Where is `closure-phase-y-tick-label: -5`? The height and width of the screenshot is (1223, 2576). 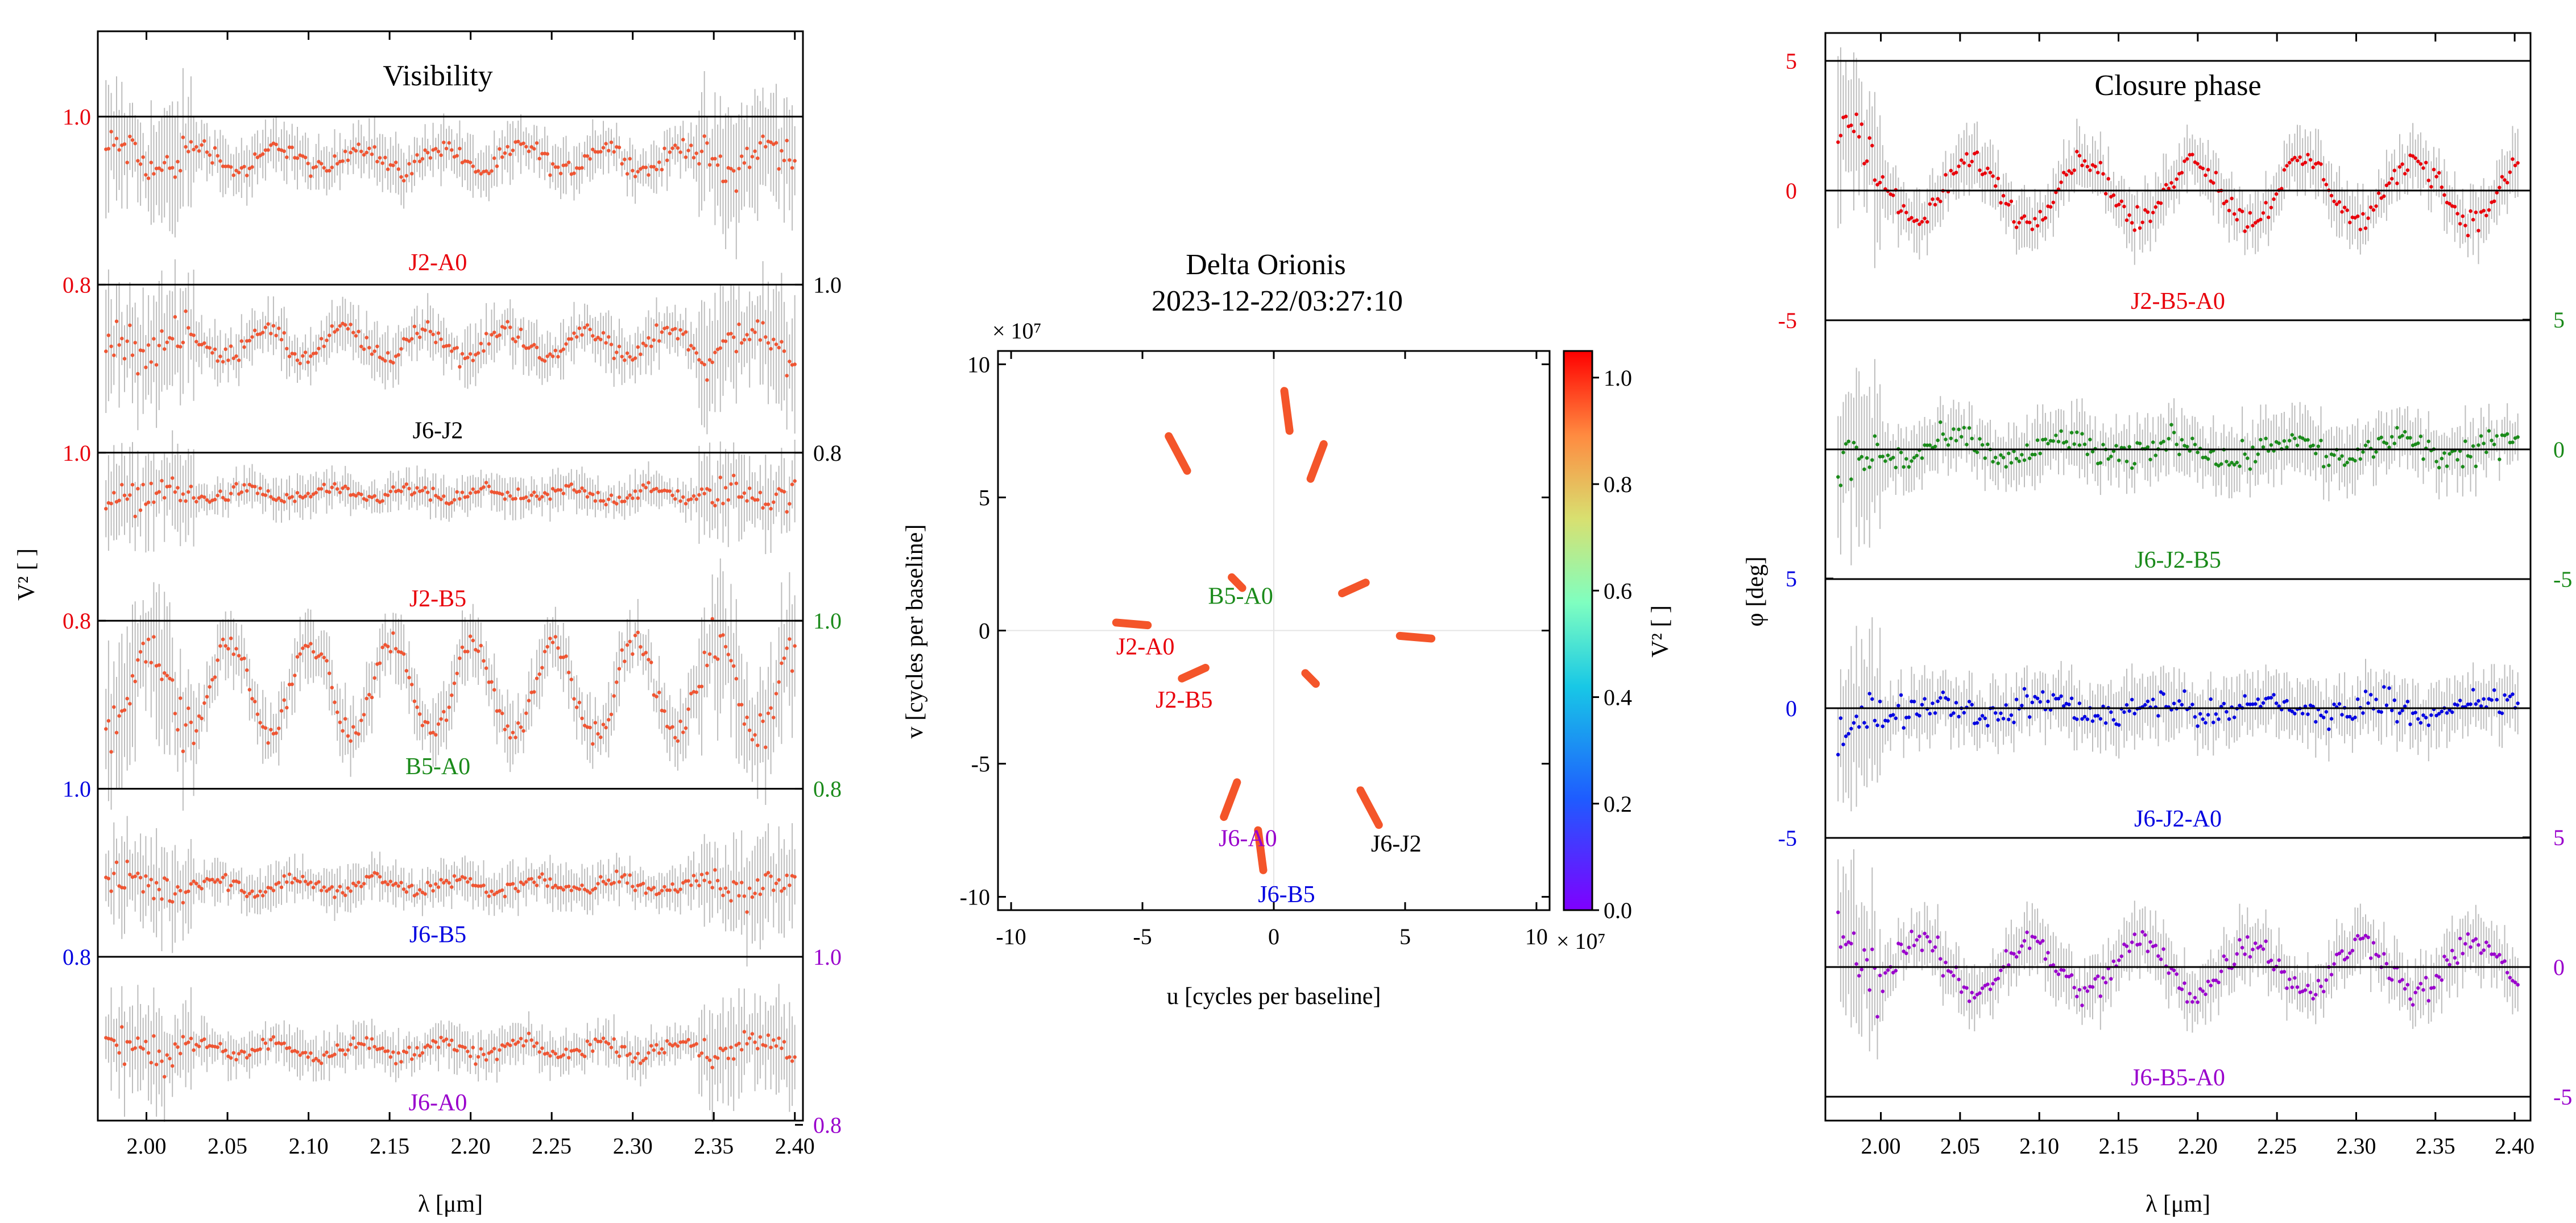 closure-phase-y-tick-label: -5 is located at coordinates (1787, 838).